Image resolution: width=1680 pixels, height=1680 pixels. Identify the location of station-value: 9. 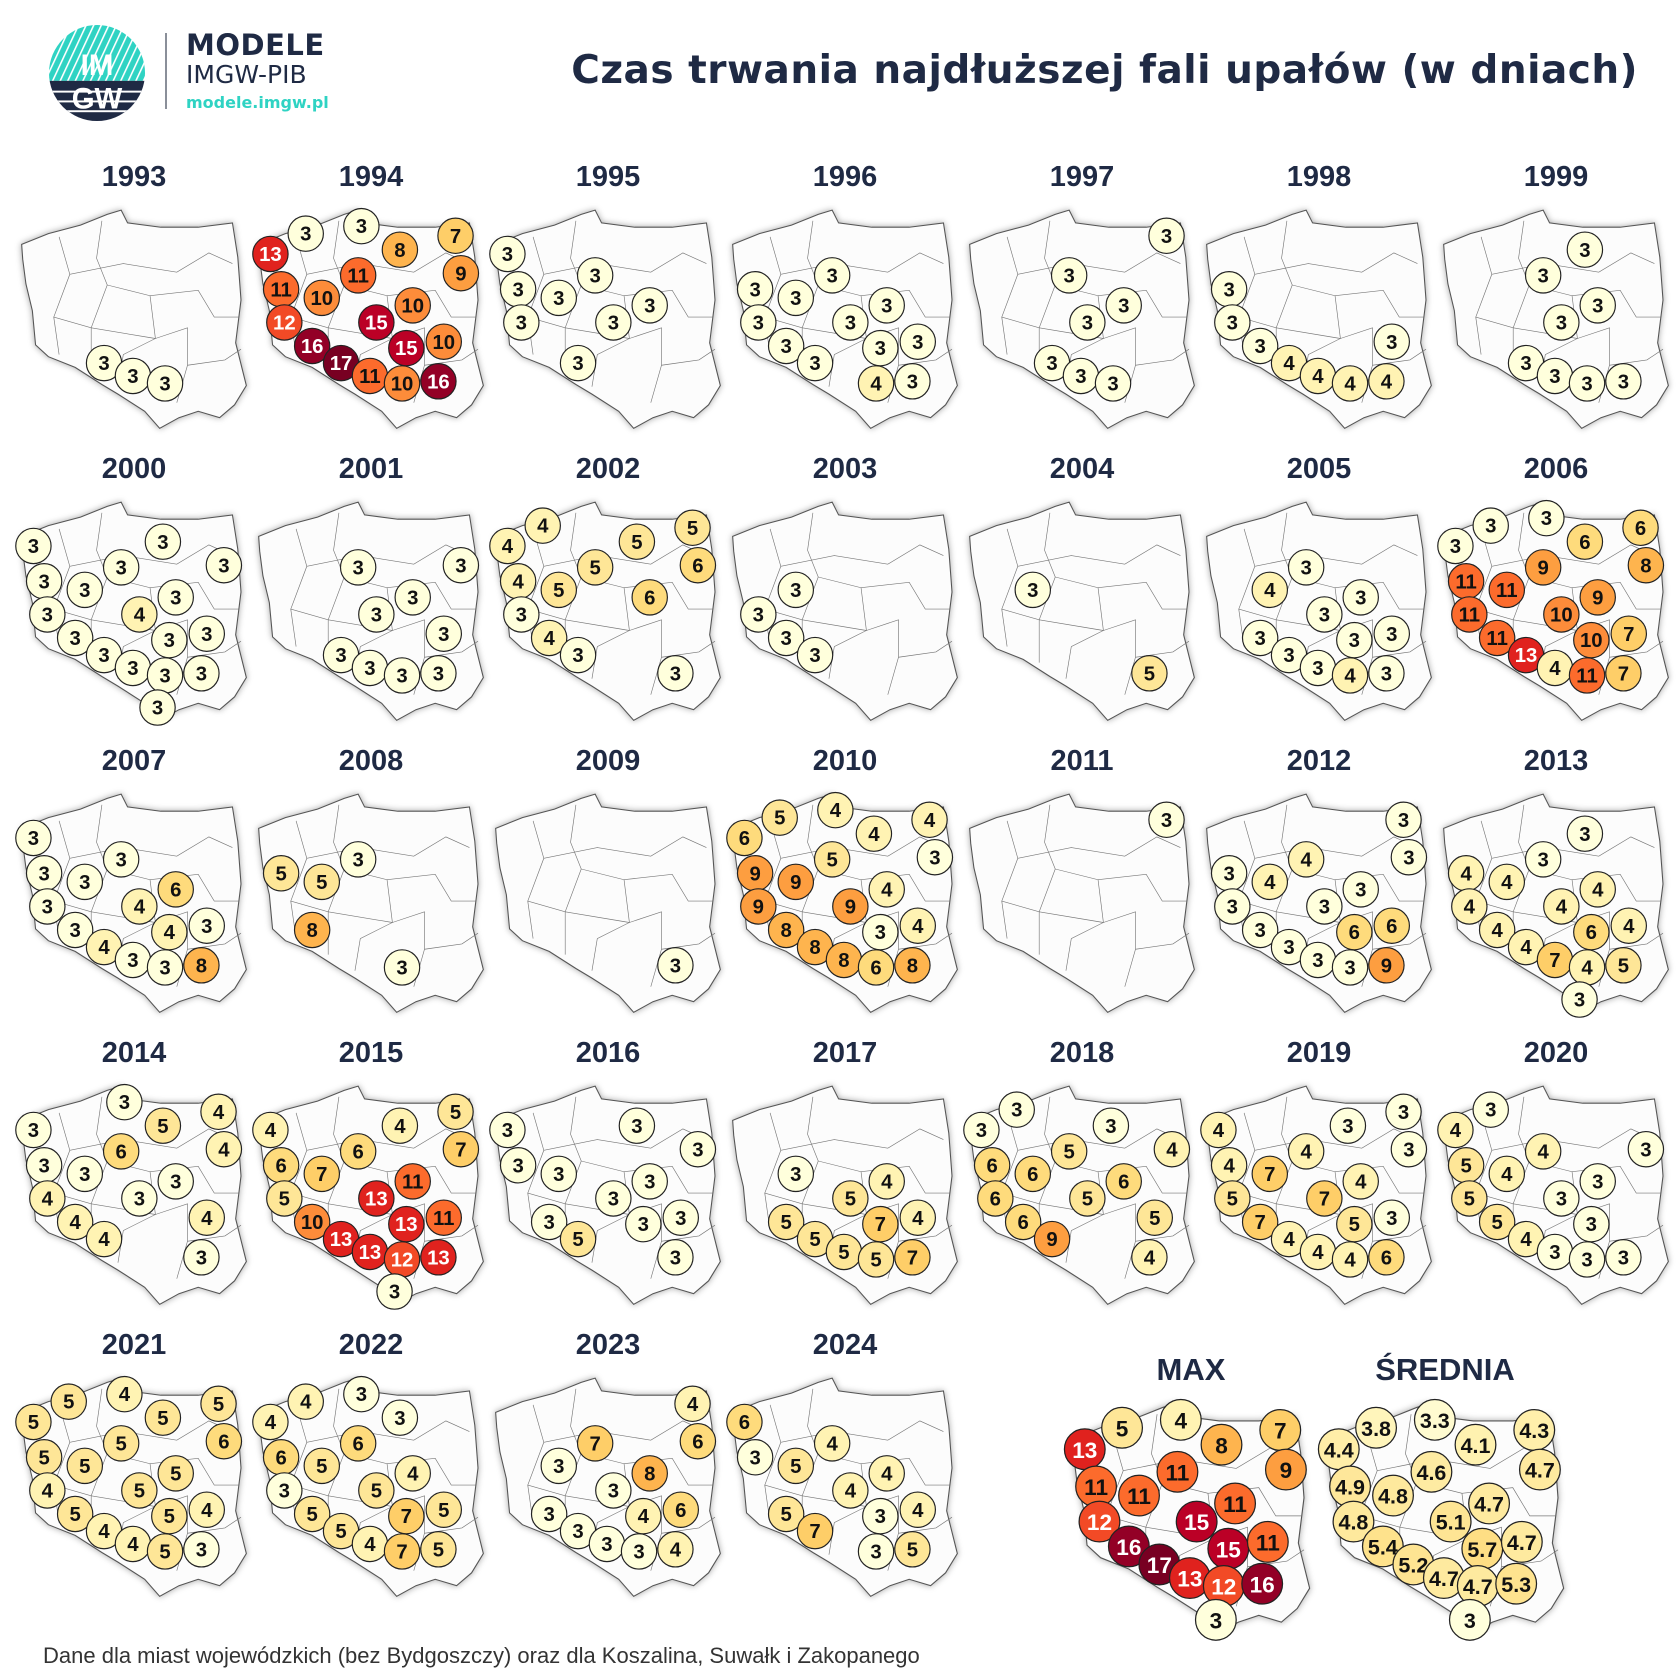
(850, 908).